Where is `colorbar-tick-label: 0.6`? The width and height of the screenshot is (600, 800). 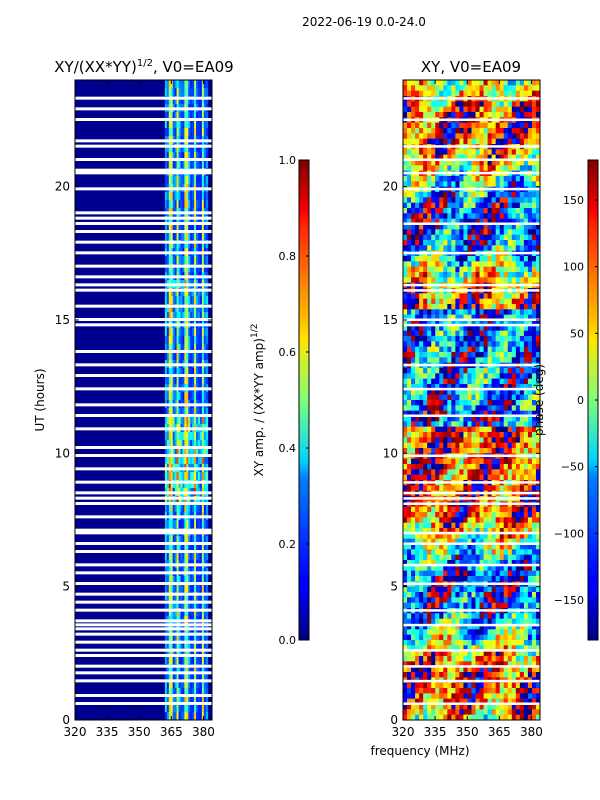
colorbar-tick-label: 0.6 is located at coordinates (288, 352).